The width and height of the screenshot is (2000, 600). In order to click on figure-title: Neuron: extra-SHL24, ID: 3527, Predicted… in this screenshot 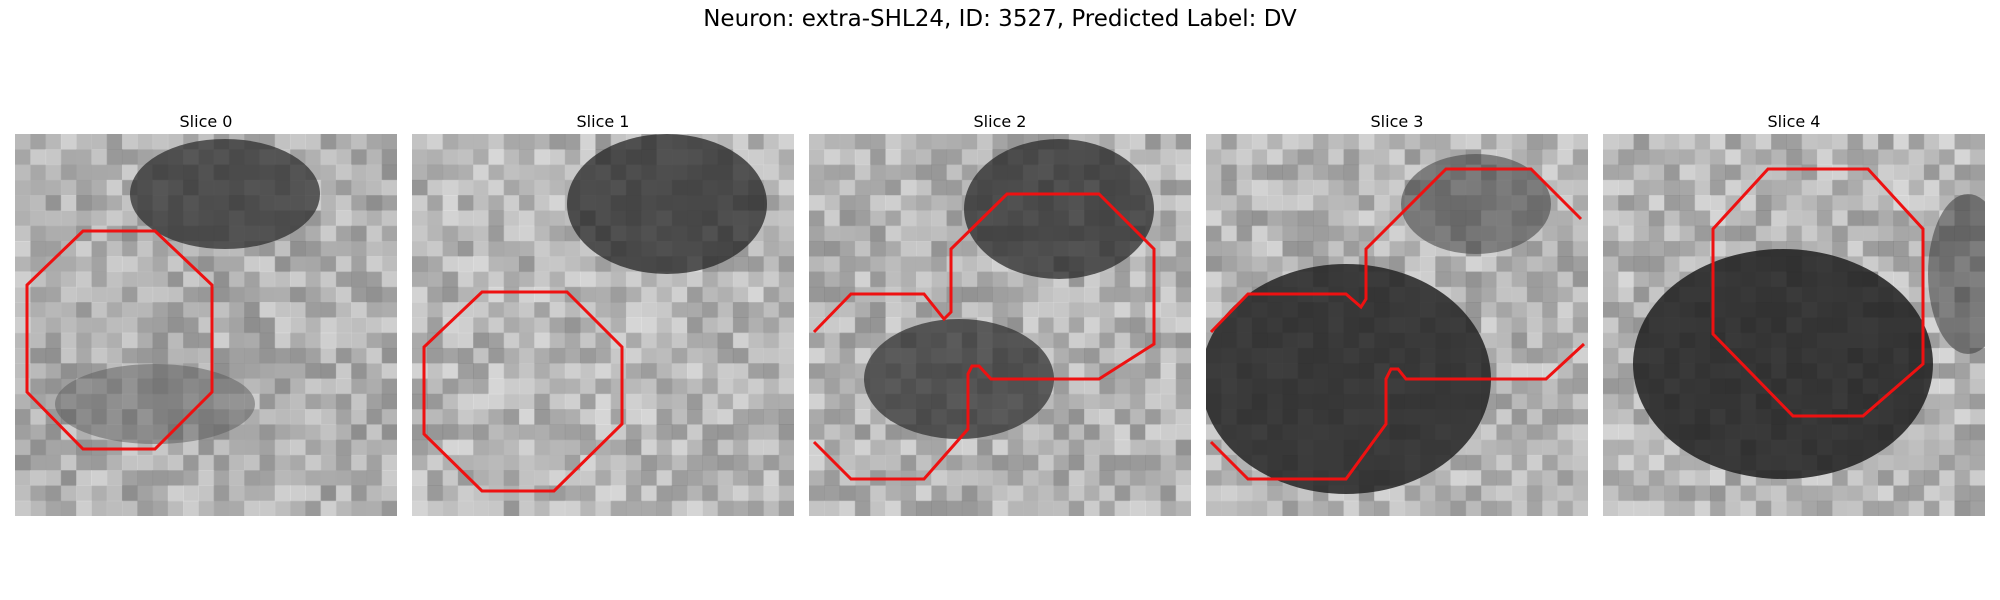, I will do `click(1000, 19)`.